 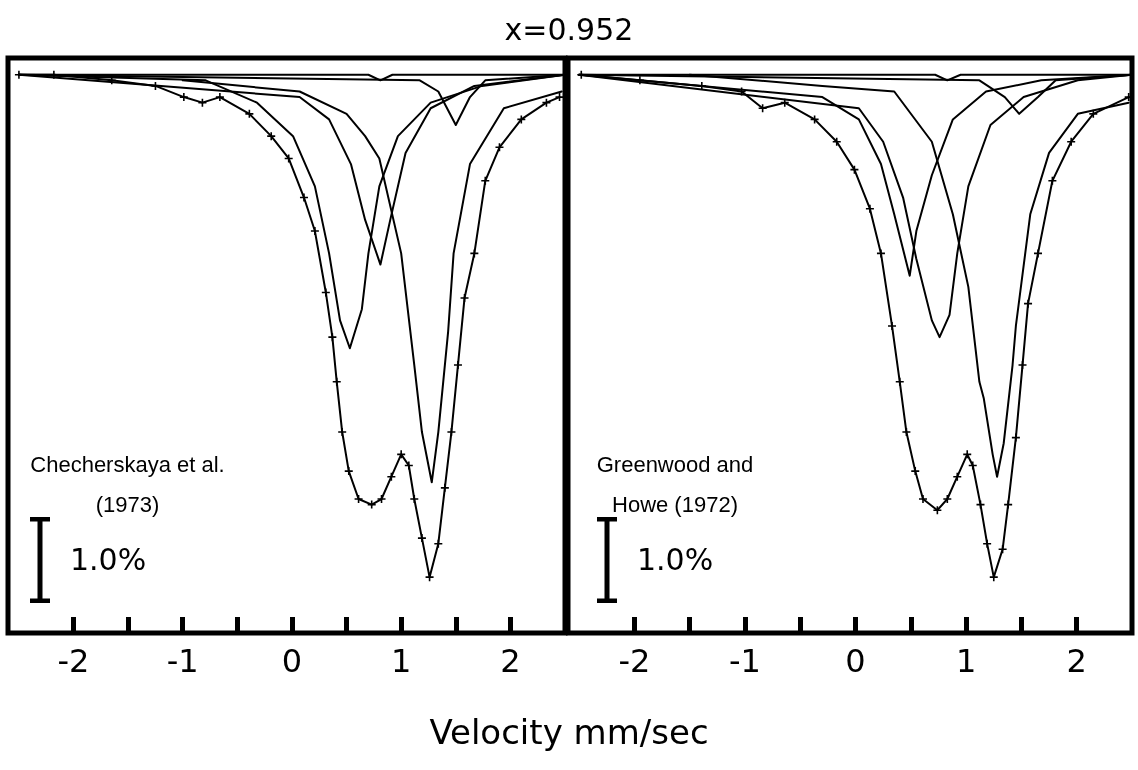 I want to click on chart-title: x=0.952, so click(x=569, y=29).